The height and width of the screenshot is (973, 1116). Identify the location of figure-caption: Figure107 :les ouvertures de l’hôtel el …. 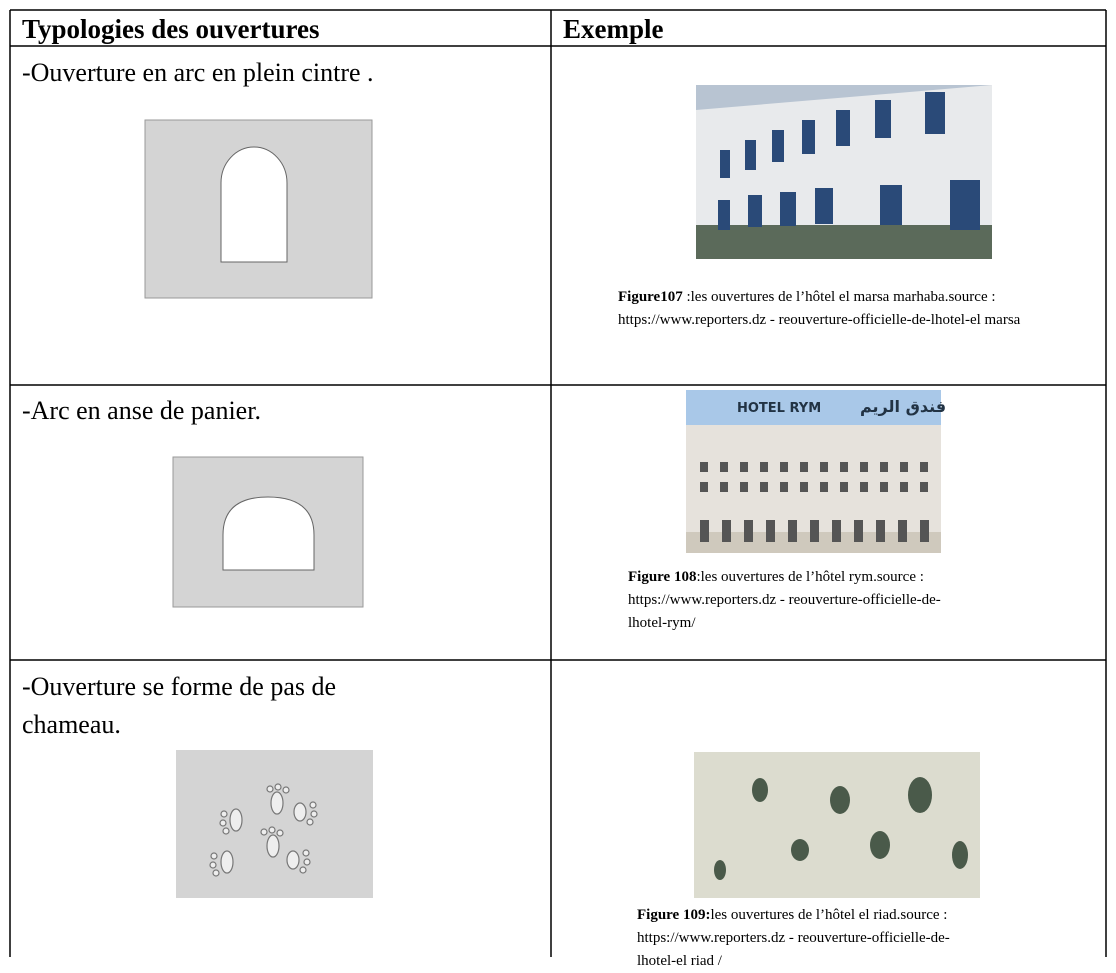
(843, 309).